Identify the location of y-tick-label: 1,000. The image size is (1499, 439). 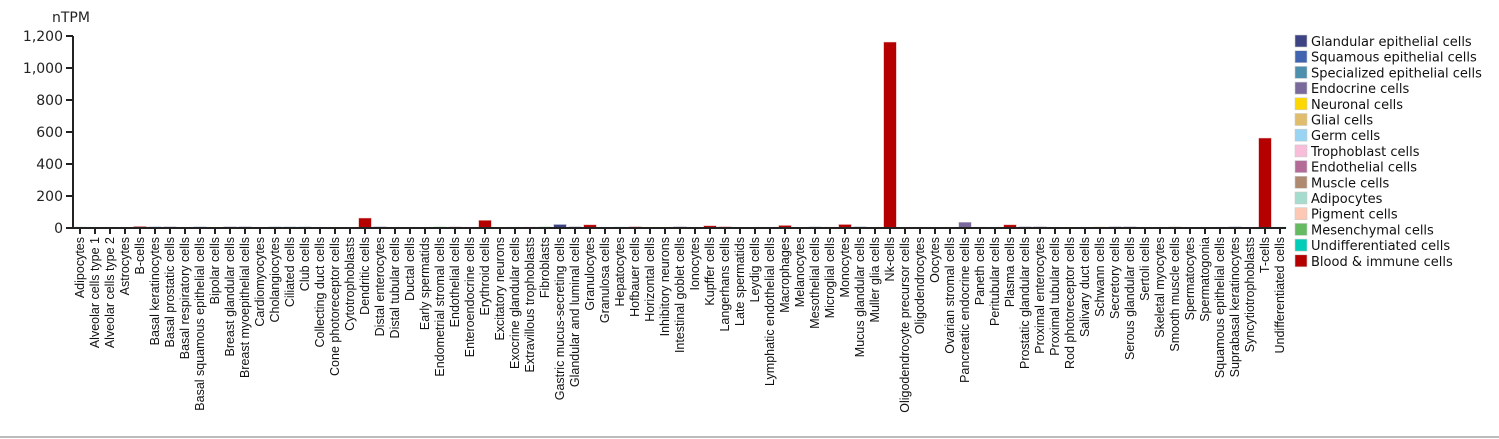
(43, 69).